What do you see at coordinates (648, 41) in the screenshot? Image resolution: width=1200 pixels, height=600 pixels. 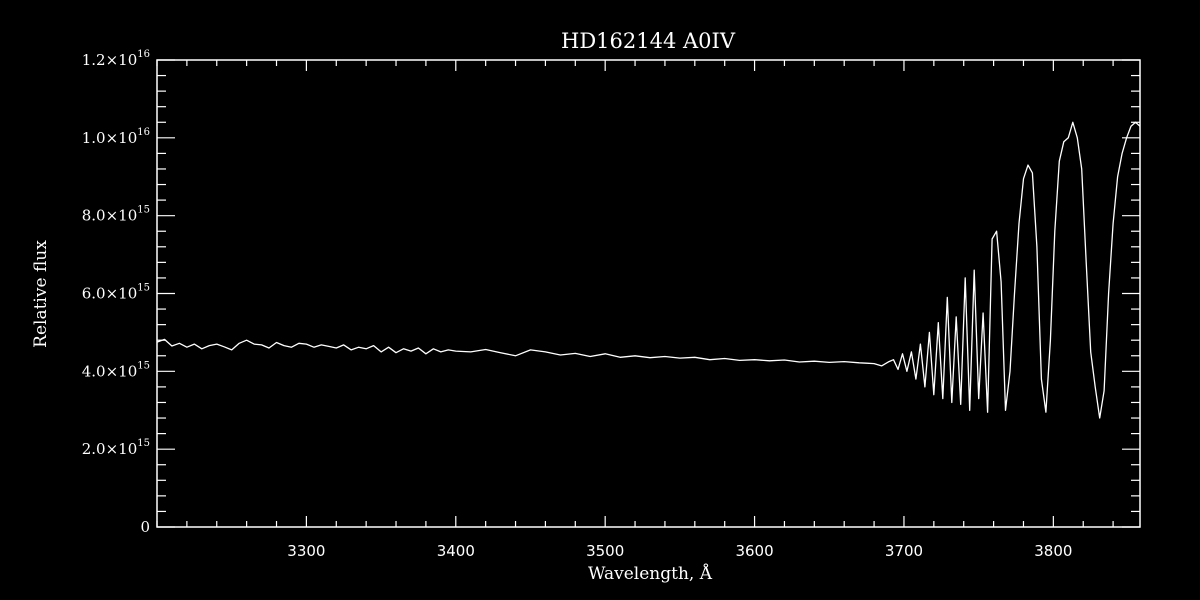 I see `chart-title: HD162144 A0IV` at bounding box center [648, 41].